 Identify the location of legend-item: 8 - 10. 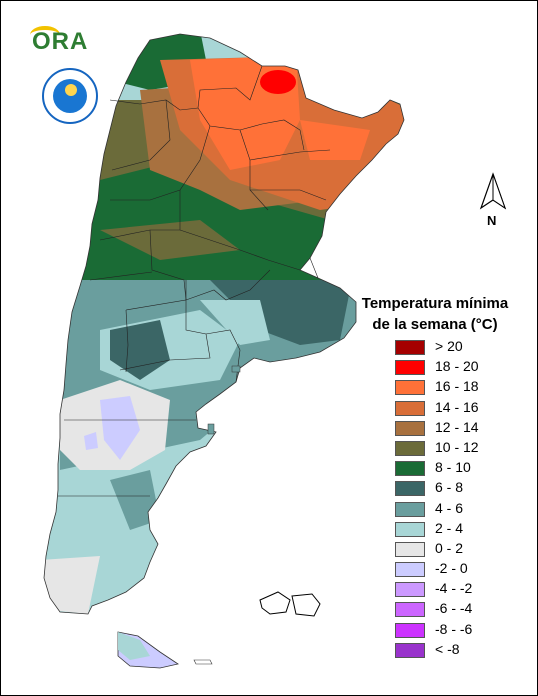
(465, 468).